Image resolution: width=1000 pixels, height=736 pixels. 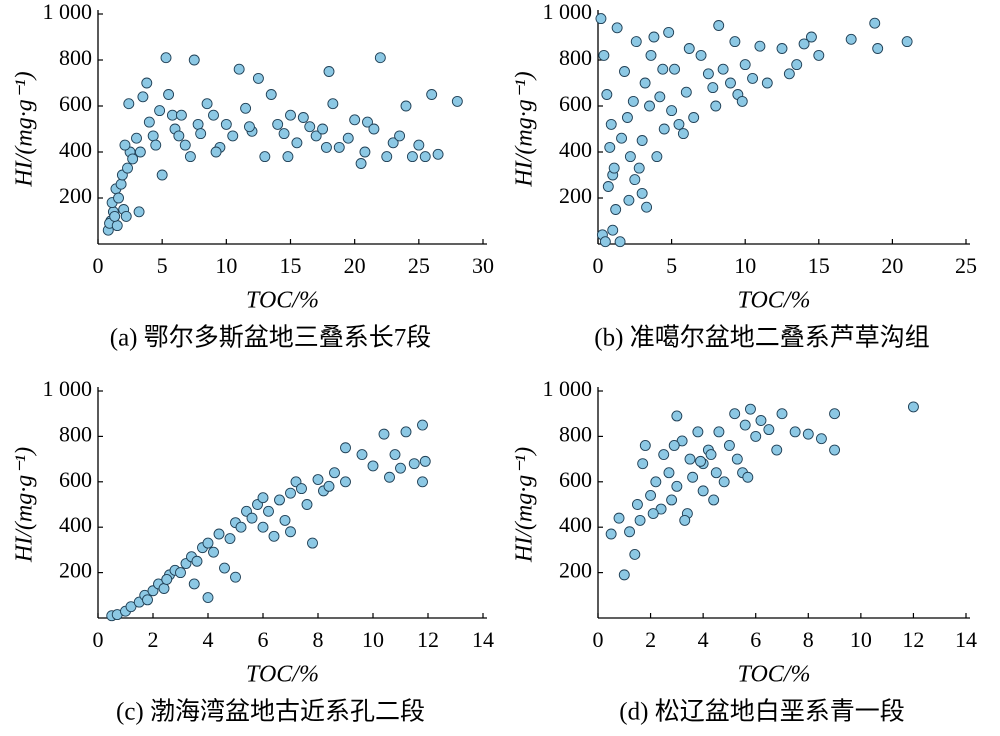 What do you see at coordinates (483, 265) in the screenshot?
I see `x-tick-label: 30` at bounding box center [483, 265].